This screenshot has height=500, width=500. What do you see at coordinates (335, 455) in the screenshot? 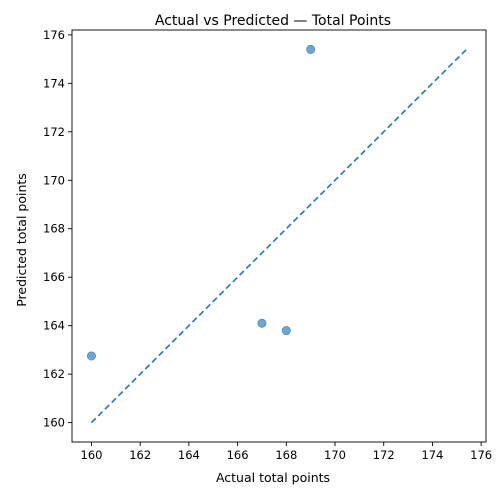
I see `x-tick-label: 170` at bounding box center [335, 455].